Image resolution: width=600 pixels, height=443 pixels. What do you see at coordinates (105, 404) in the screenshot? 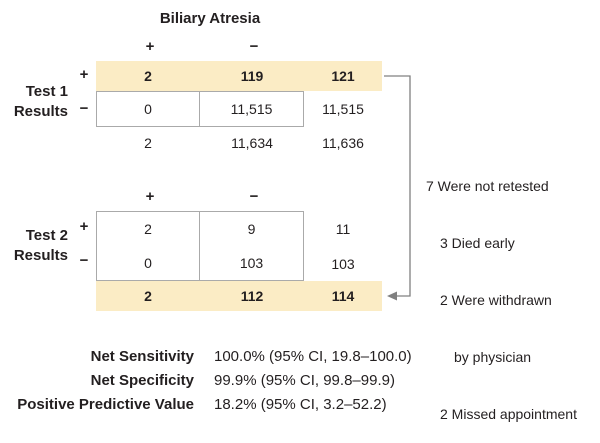
I see `ppv-label: Positive Predictive Value` at bounding box center [105, 404].